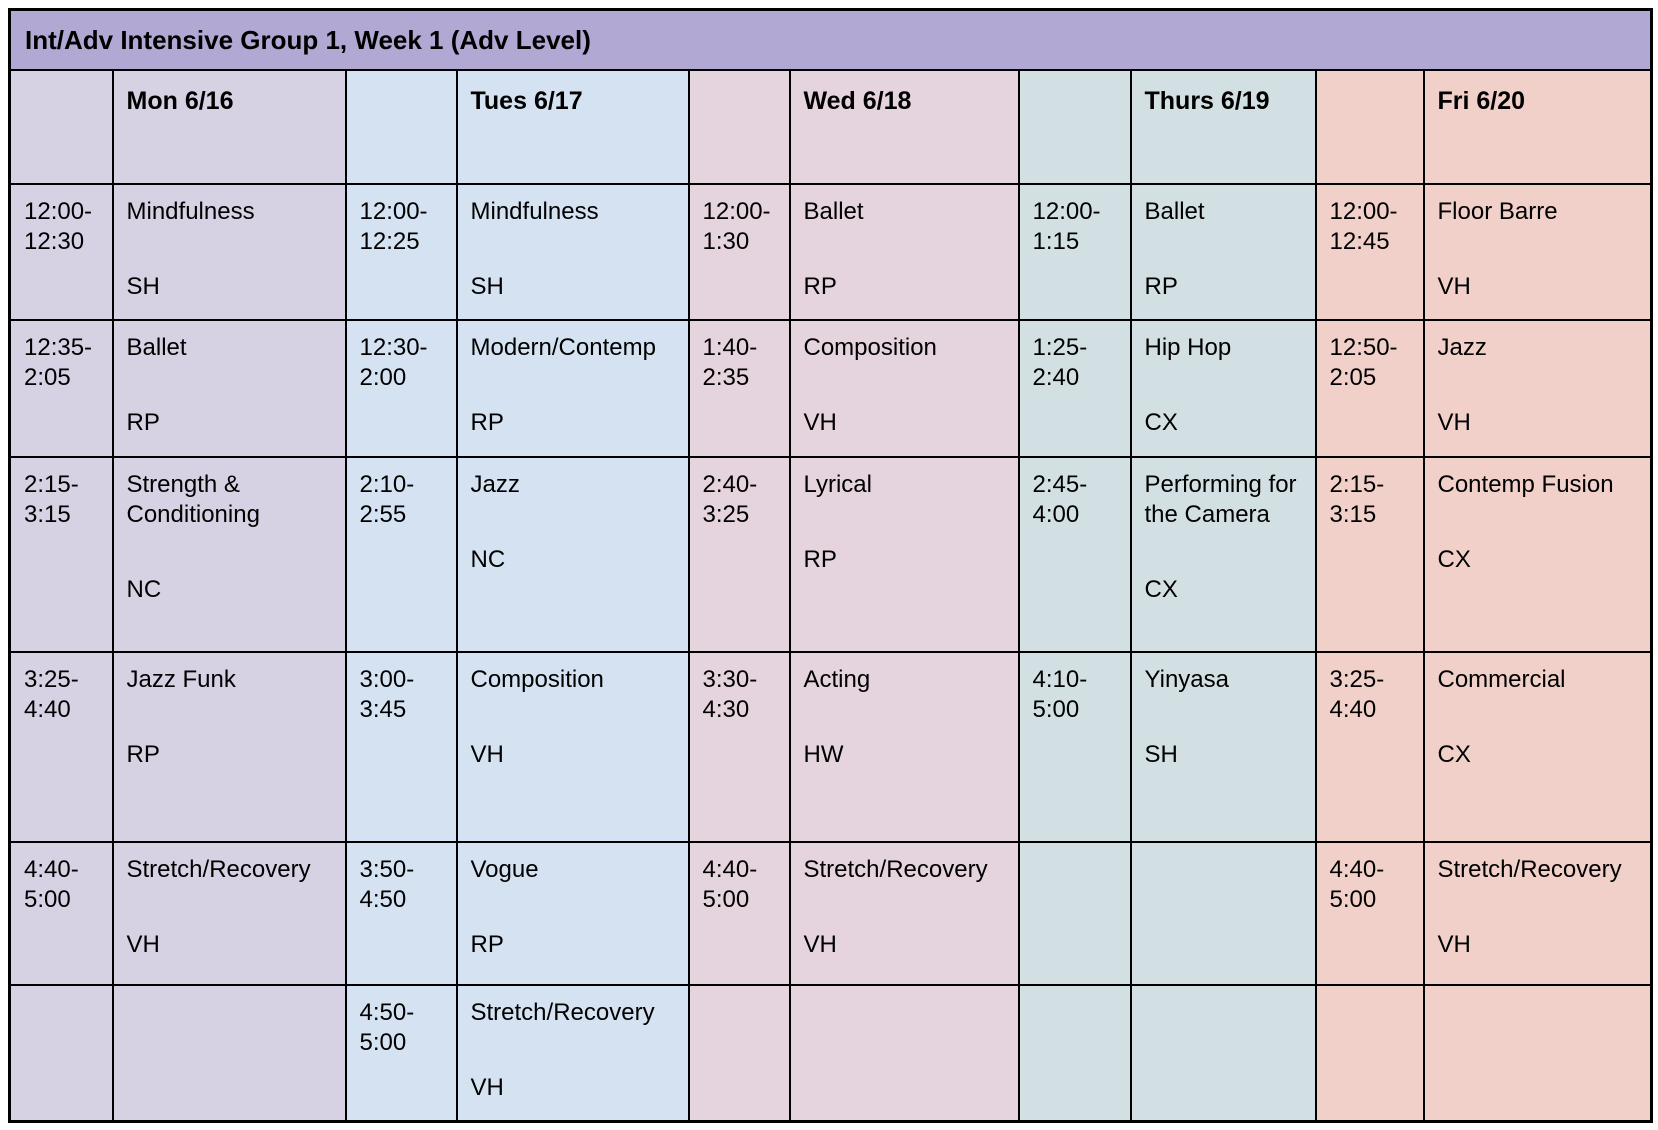  Describe the element at coordinates (572, 1053) in the screenshot. I see `class-cell-tue-row6: Stretch/Recovery VH` at that location.